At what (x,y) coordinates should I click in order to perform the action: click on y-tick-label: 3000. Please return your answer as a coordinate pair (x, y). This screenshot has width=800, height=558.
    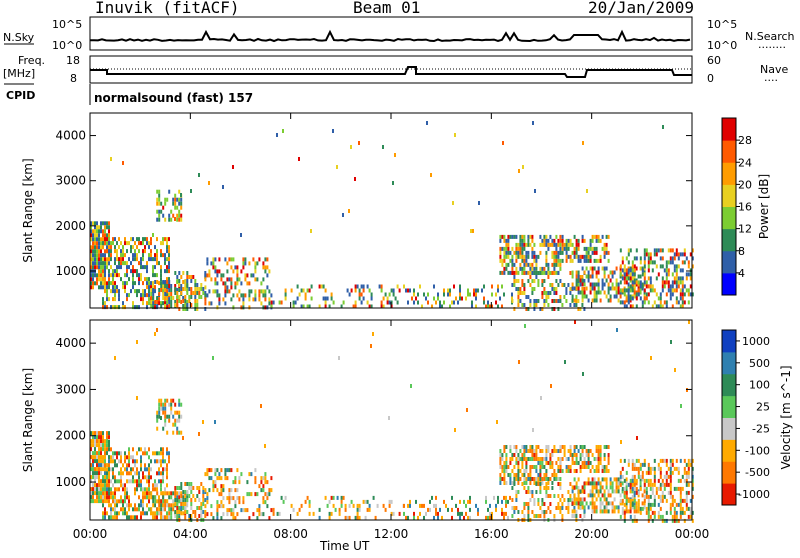
    Looking at the image, I should click on (70, 181).